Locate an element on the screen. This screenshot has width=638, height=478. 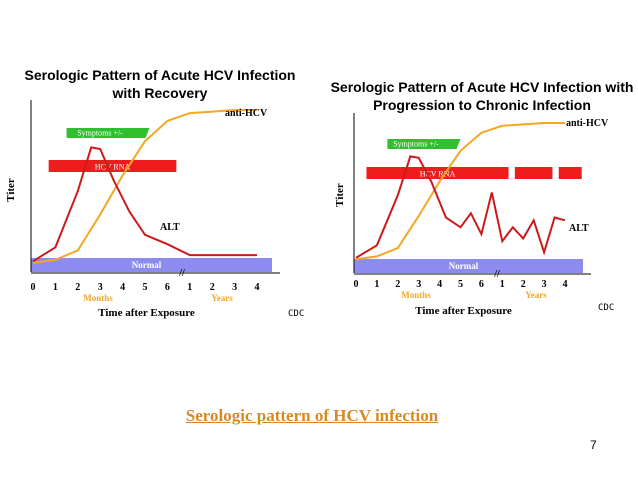
chart-title-line: Serologic Pattern of Acute HCV Infection is located at coordinates (160, 75).